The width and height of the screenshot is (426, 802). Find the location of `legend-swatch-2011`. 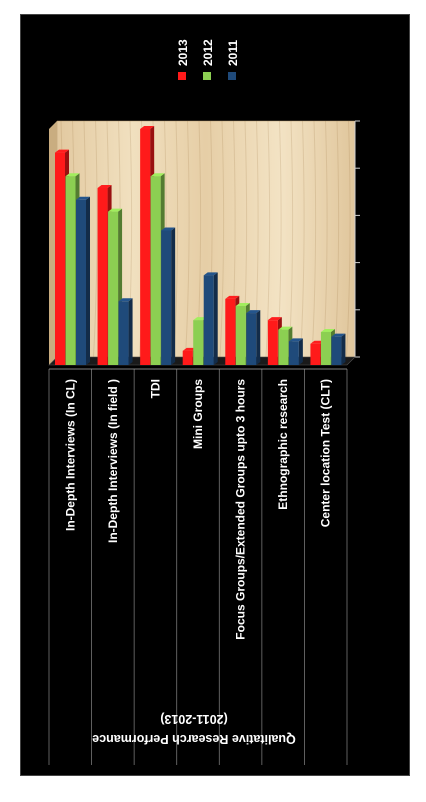

legend-swatch-2011 is located at coordinates (232, 76).